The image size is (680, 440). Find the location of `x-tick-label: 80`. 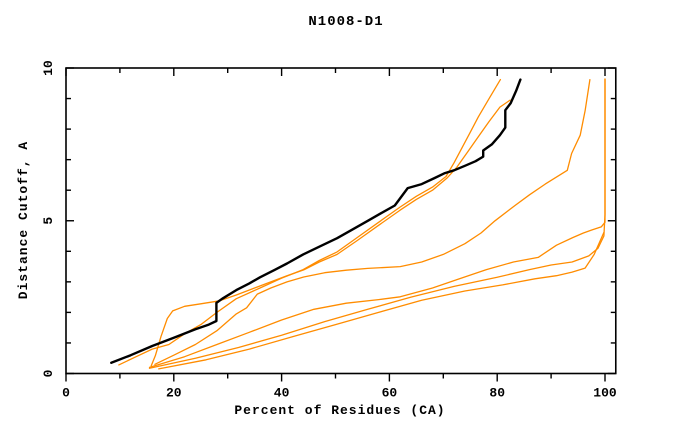

x-tick-label: 80 is located at coordinates (497, 393).